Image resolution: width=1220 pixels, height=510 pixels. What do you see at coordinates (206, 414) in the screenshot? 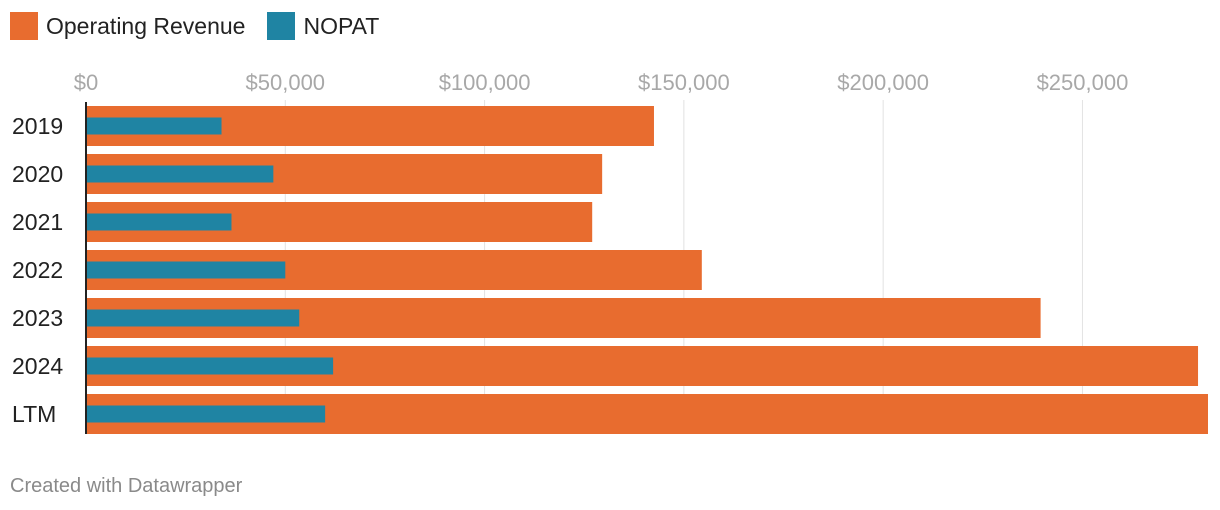
I see `bar-nopat-ltm` at bounding box center [206, 414].